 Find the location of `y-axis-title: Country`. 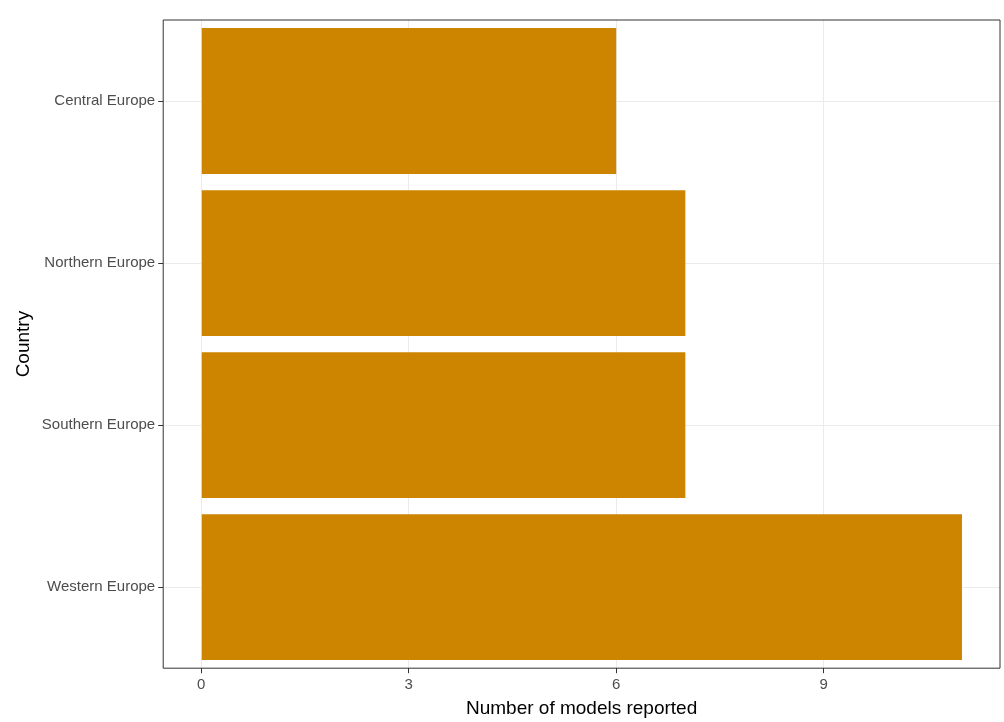

y-axis-title: Country is located at coordinates (22, 344).